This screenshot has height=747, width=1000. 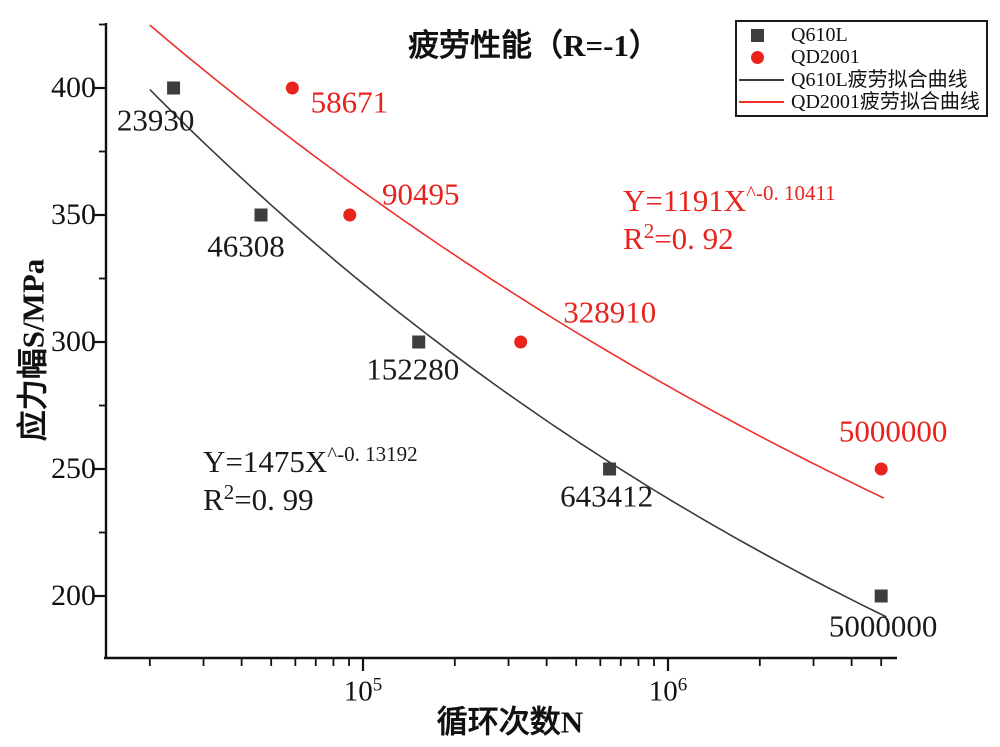 I want to click on circle-marker-icon, so click(x=757, y=57).